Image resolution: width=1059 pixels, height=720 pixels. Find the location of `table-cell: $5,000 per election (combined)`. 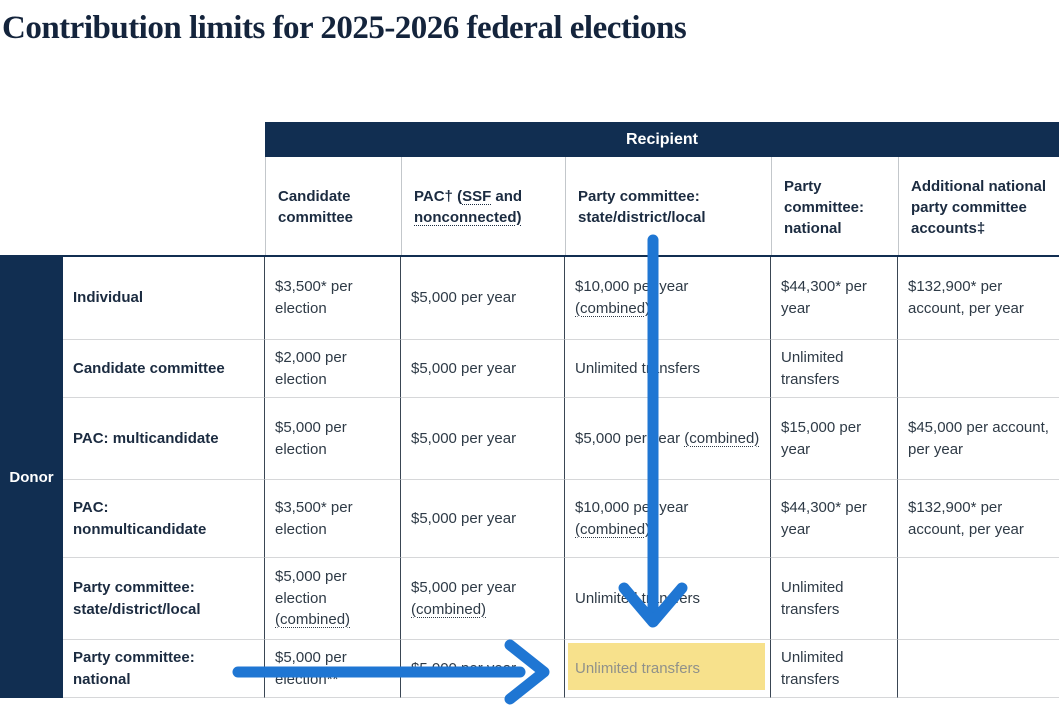

table-cell: $5,000 per election (combined) is located at coordinates (333, 599).